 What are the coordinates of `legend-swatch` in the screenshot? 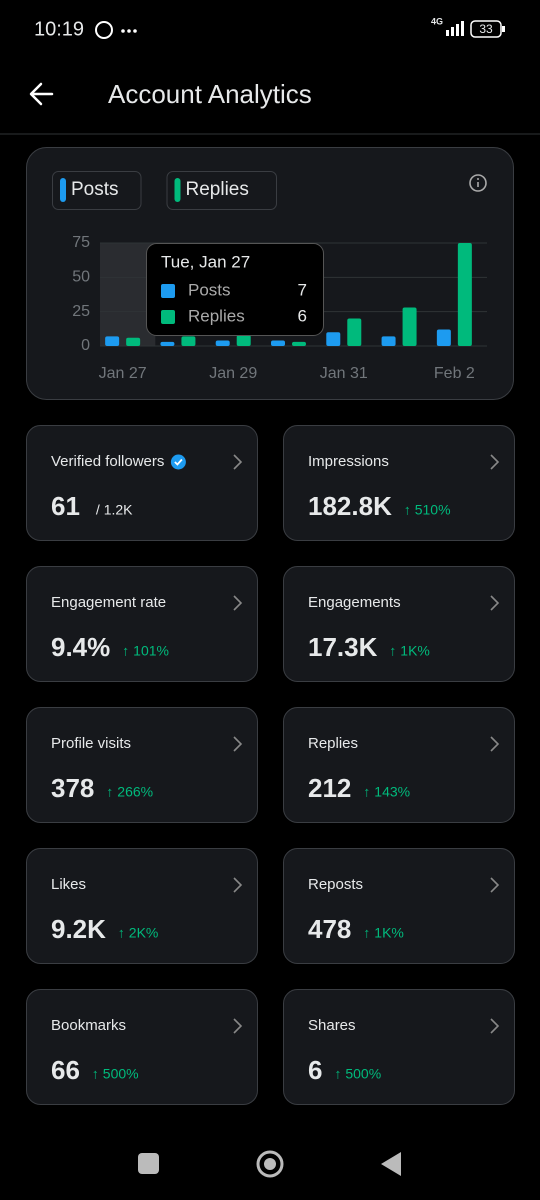 It's located at (63, 190).